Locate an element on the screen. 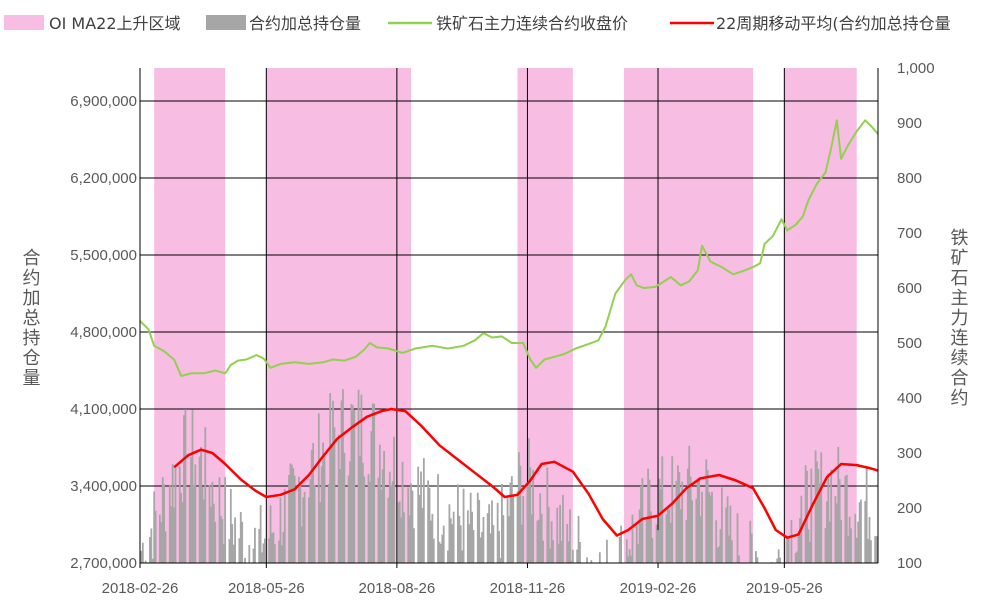 The height and width of the screenshot is (603, 987). y-left-tick-label: 4,100,000 is located at coordinates (103, 409).